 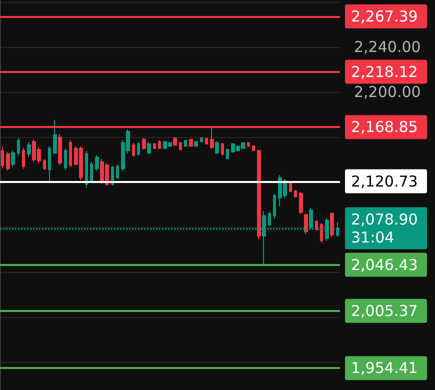 What do you see at coordinates (384, 181) in the screenshot?
I see `ref-line-label: 2,120.73` at bounding box center [384, 181].